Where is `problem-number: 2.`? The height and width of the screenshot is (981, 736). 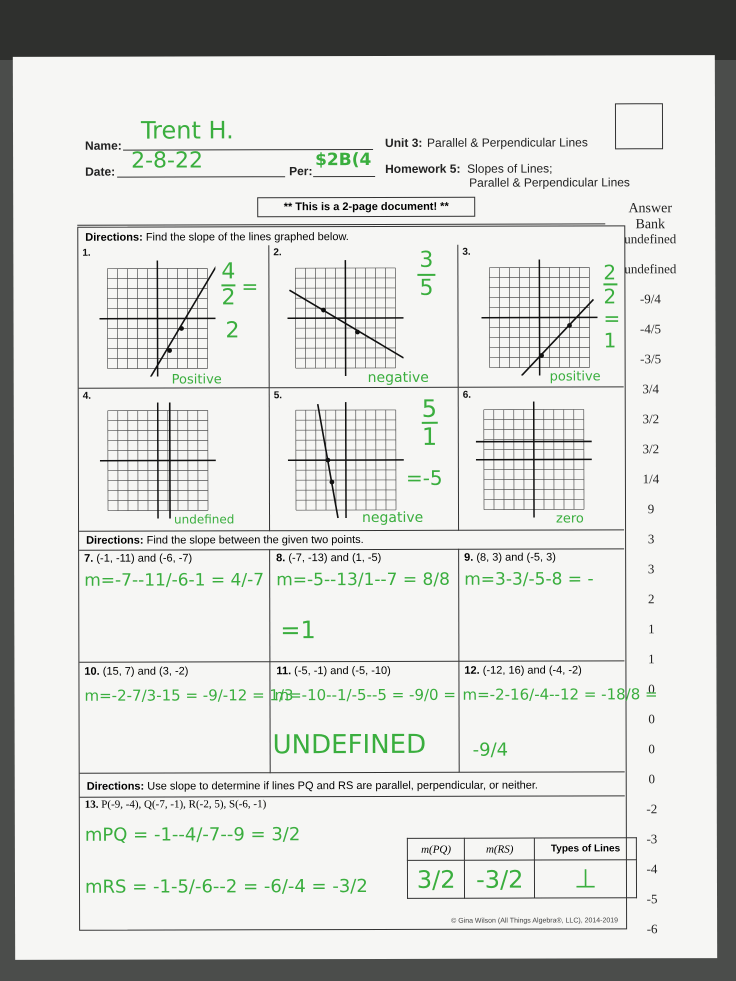
problem-number: 2. is located at coordinates (277, 253).